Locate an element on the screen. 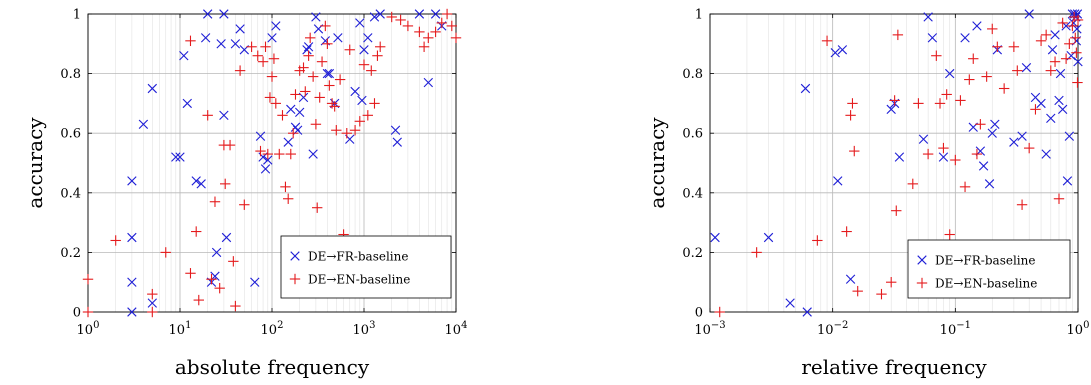 Image resolution: width=1091 pixels, height=385 pixels. legend-label: DE→FR-baseline is located at coordinates (358, 256).